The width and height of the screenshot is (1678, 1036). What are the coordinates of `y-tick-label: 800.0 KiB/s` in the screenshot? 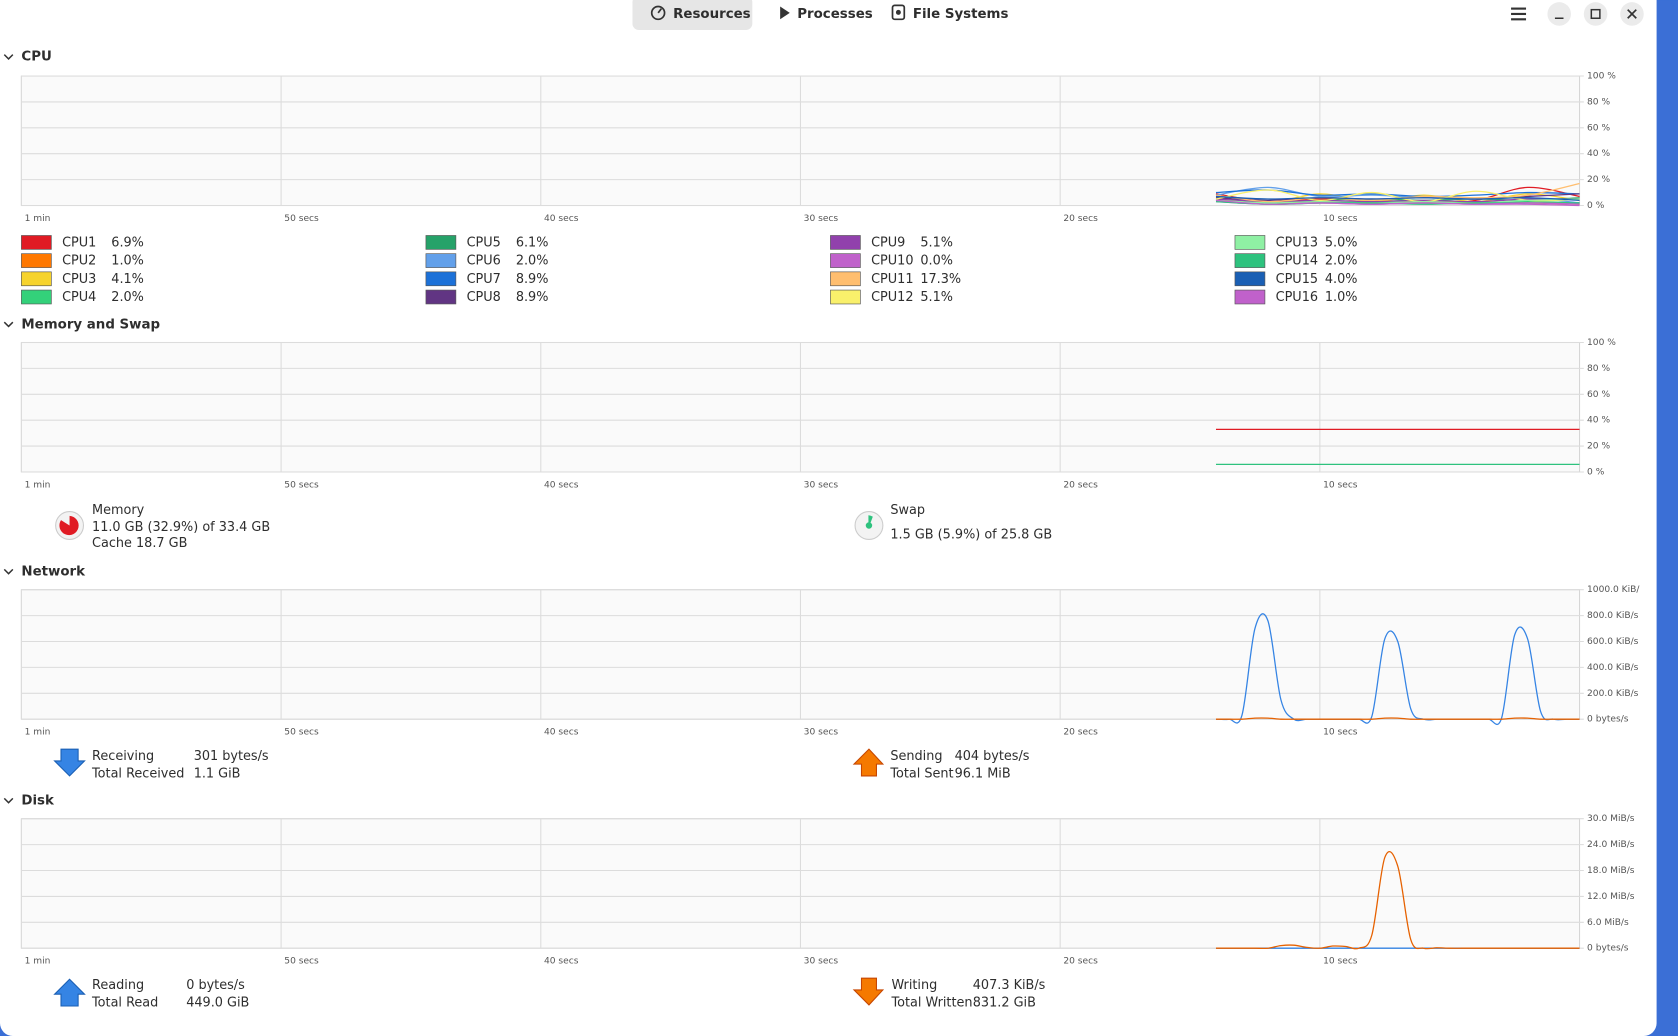 It's located at (1613, 616).